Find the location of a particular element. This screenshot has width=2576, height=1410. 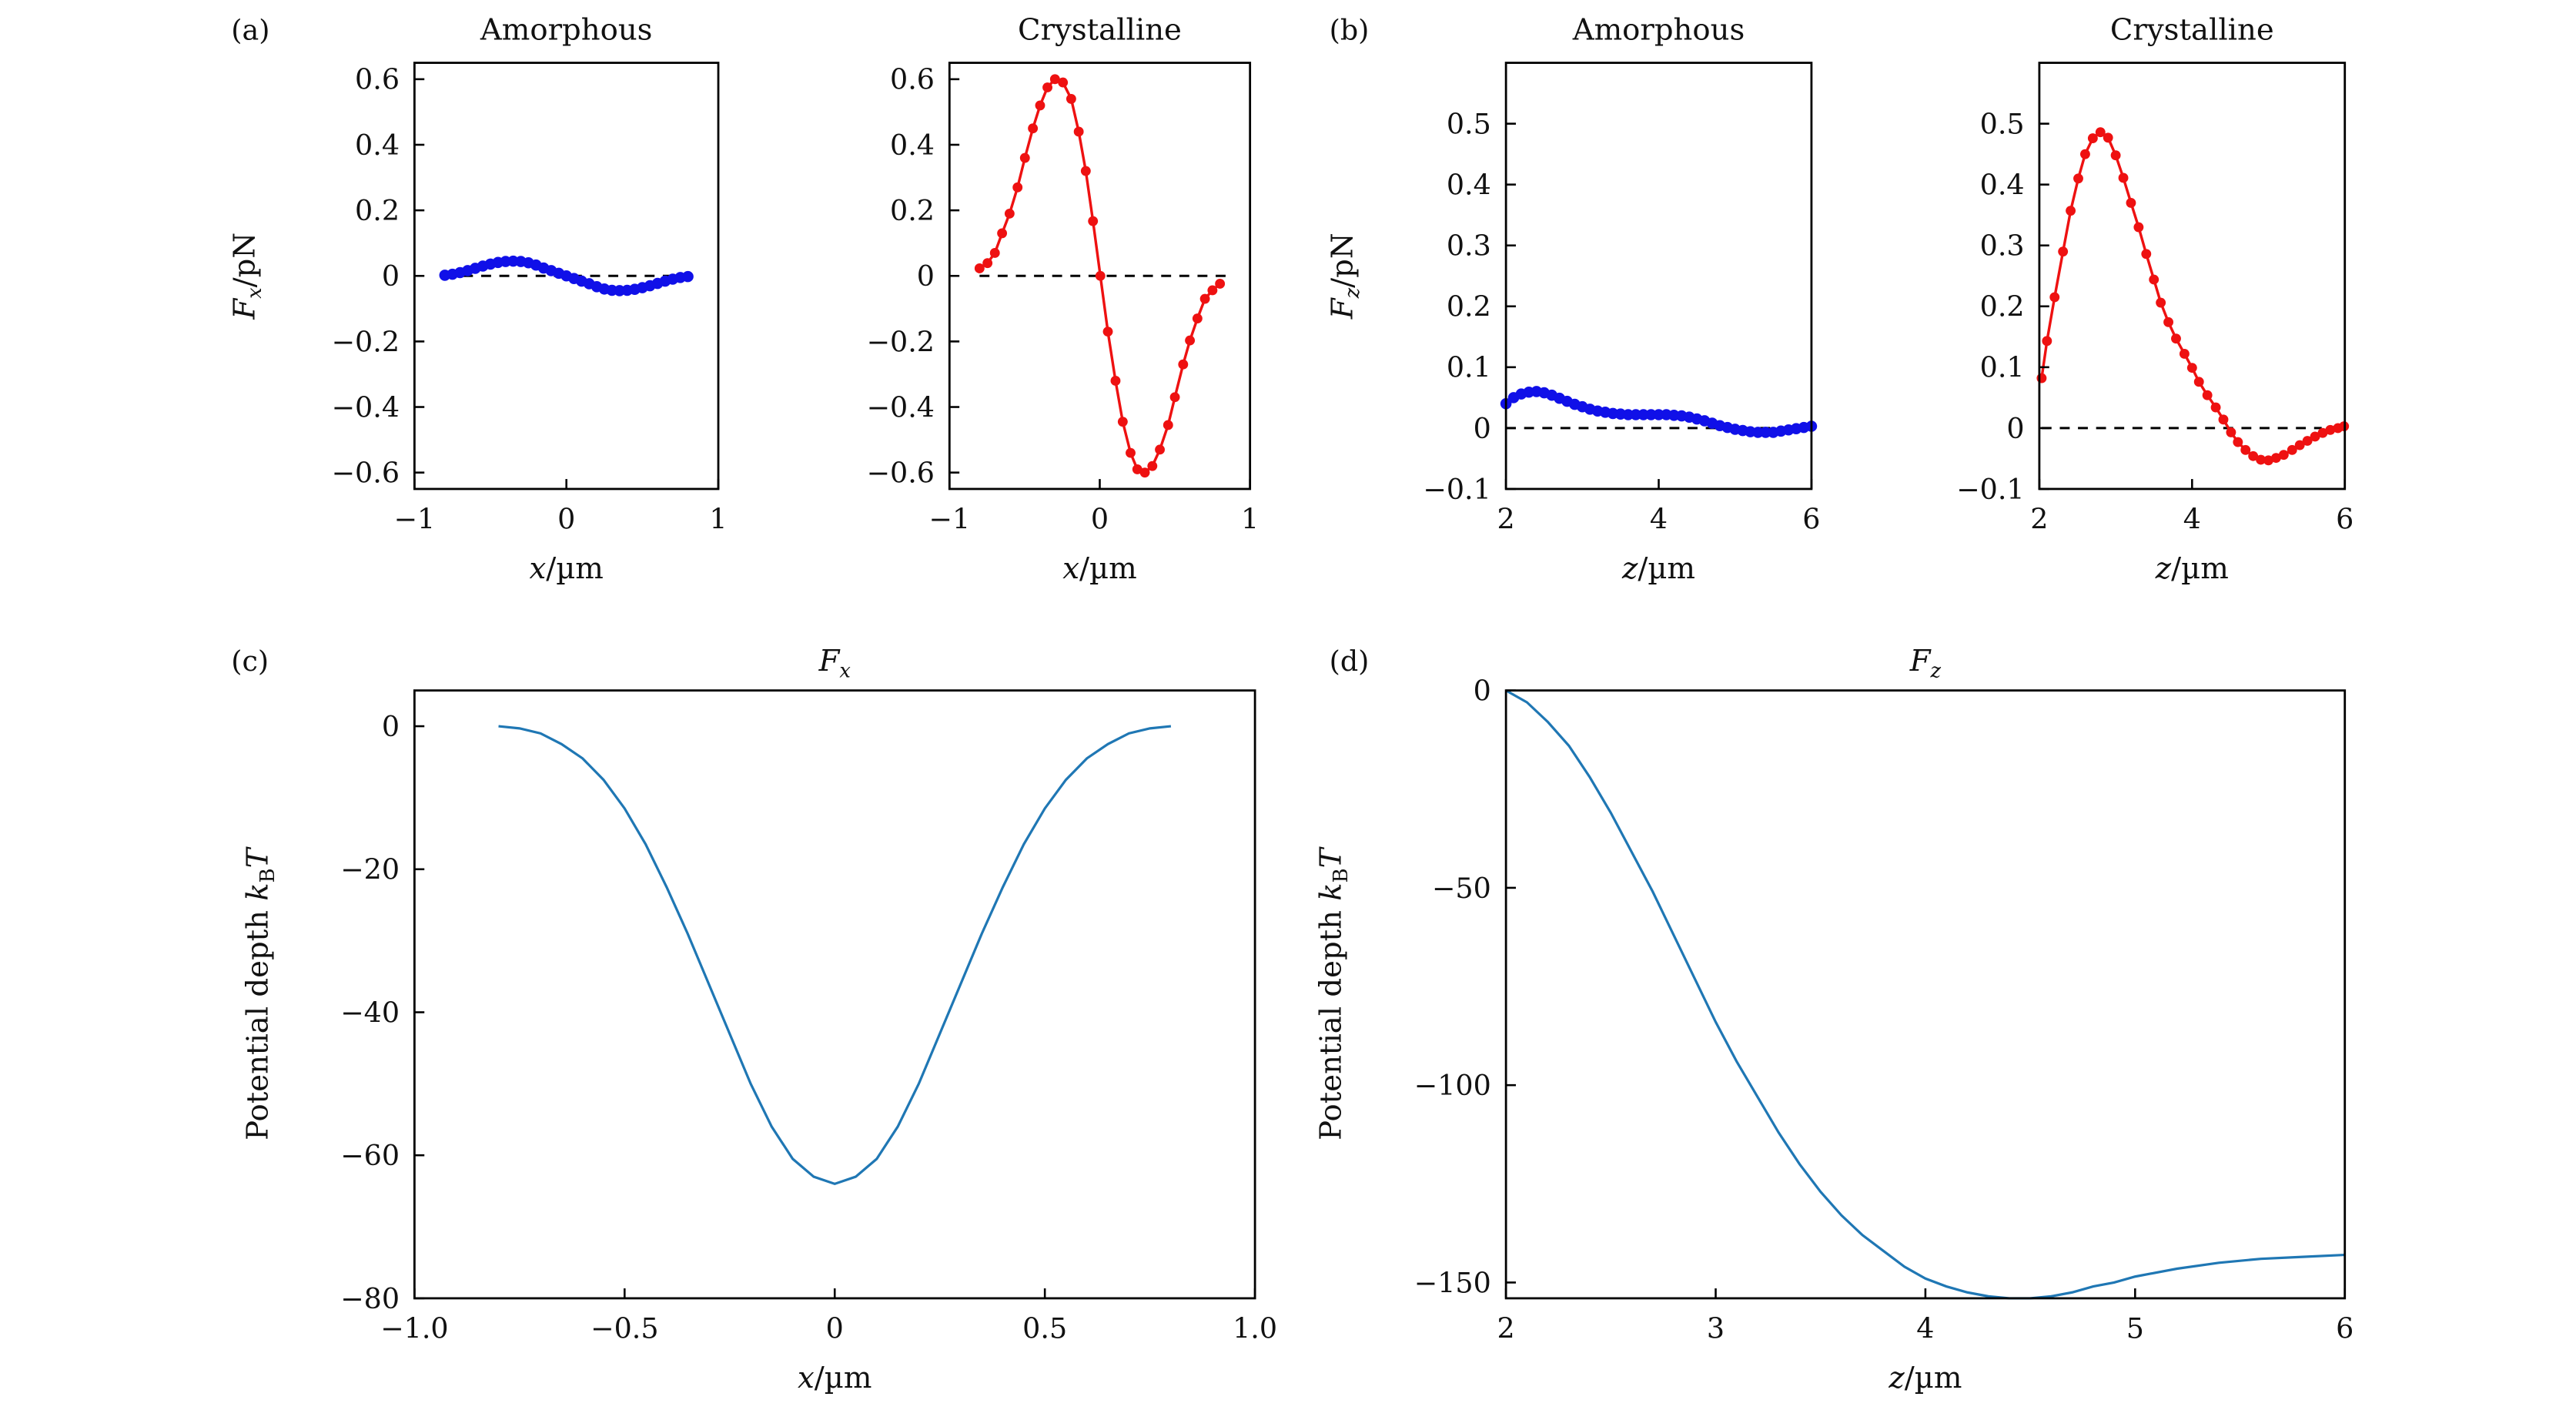

title-var: F is located at coordinates (830, 661).